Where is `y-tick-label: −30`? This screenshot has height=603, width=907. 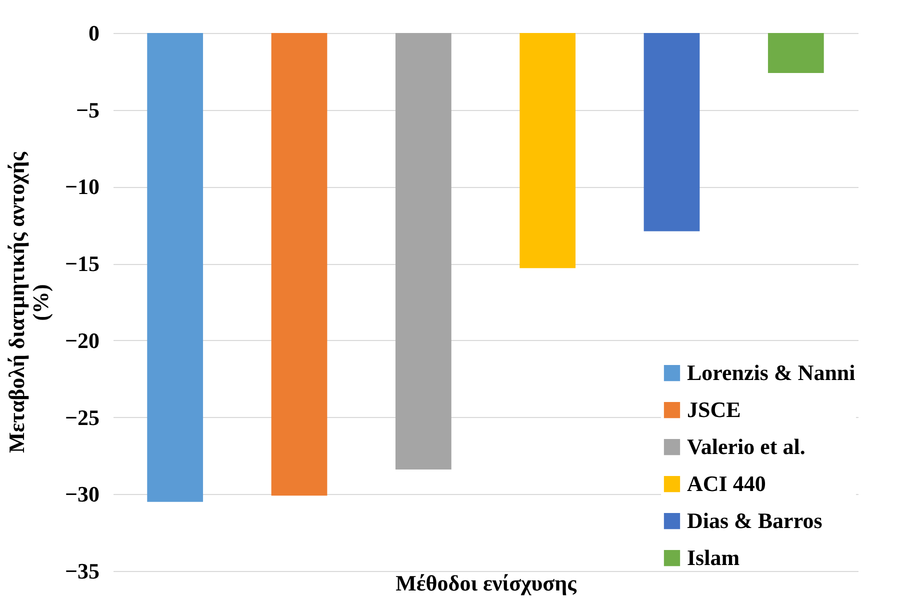
y-tick-label: −30 is located at coordinates (82, 494).